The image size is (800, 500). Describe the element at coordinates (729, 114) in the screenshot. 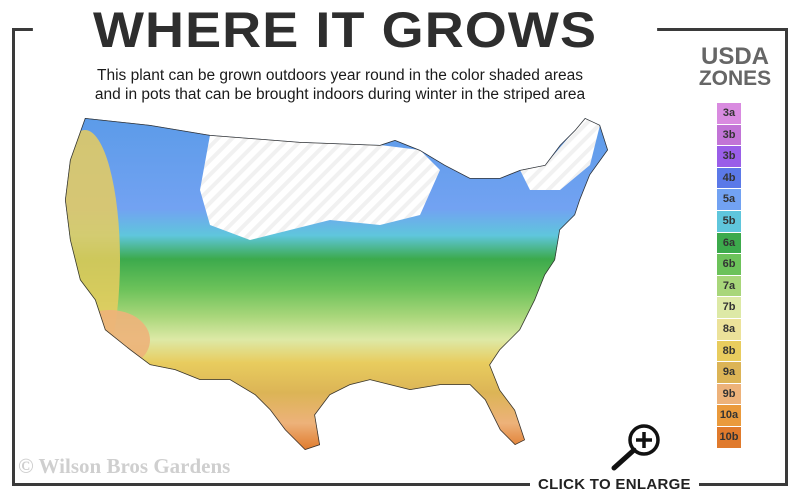

I see `legend-zone-3a: 3a` at that location.